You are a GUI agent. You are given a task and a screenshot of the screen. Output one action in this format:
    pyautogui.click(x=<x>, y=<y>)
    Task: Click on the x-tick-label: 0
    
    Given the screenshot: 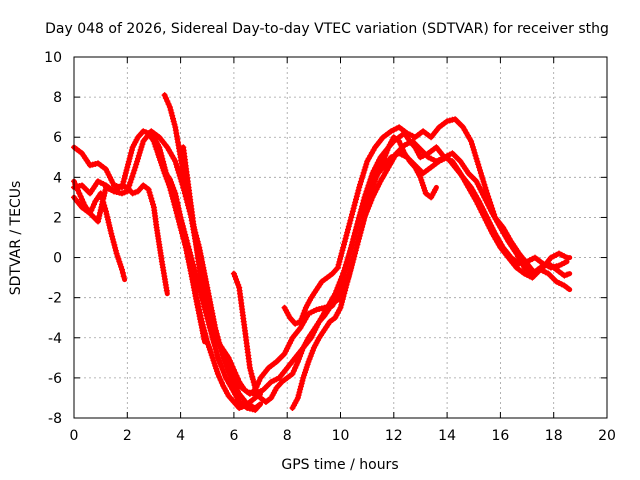 What is the action you would take?
    pyautogui.click(x=74, y=436)
    